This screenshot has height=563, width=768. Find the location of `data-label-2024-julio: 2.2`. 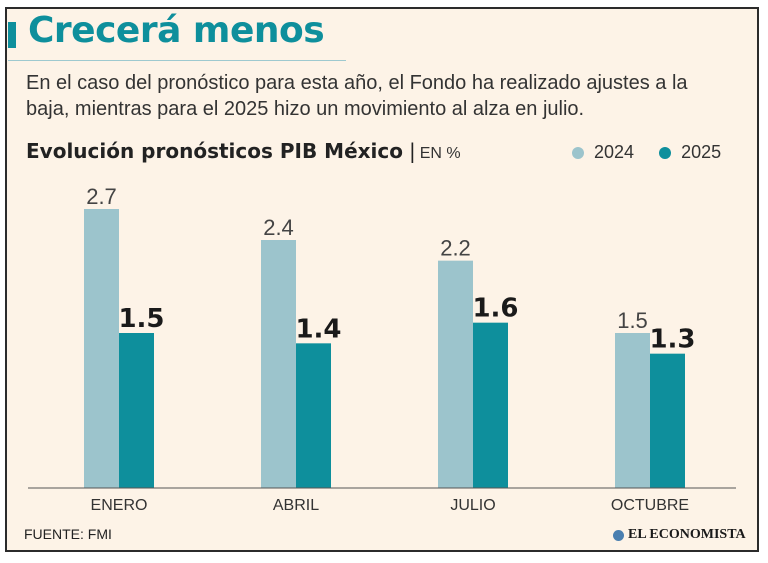

data-label-2024-julio: 2.2 is located at coordinates (455, 248).